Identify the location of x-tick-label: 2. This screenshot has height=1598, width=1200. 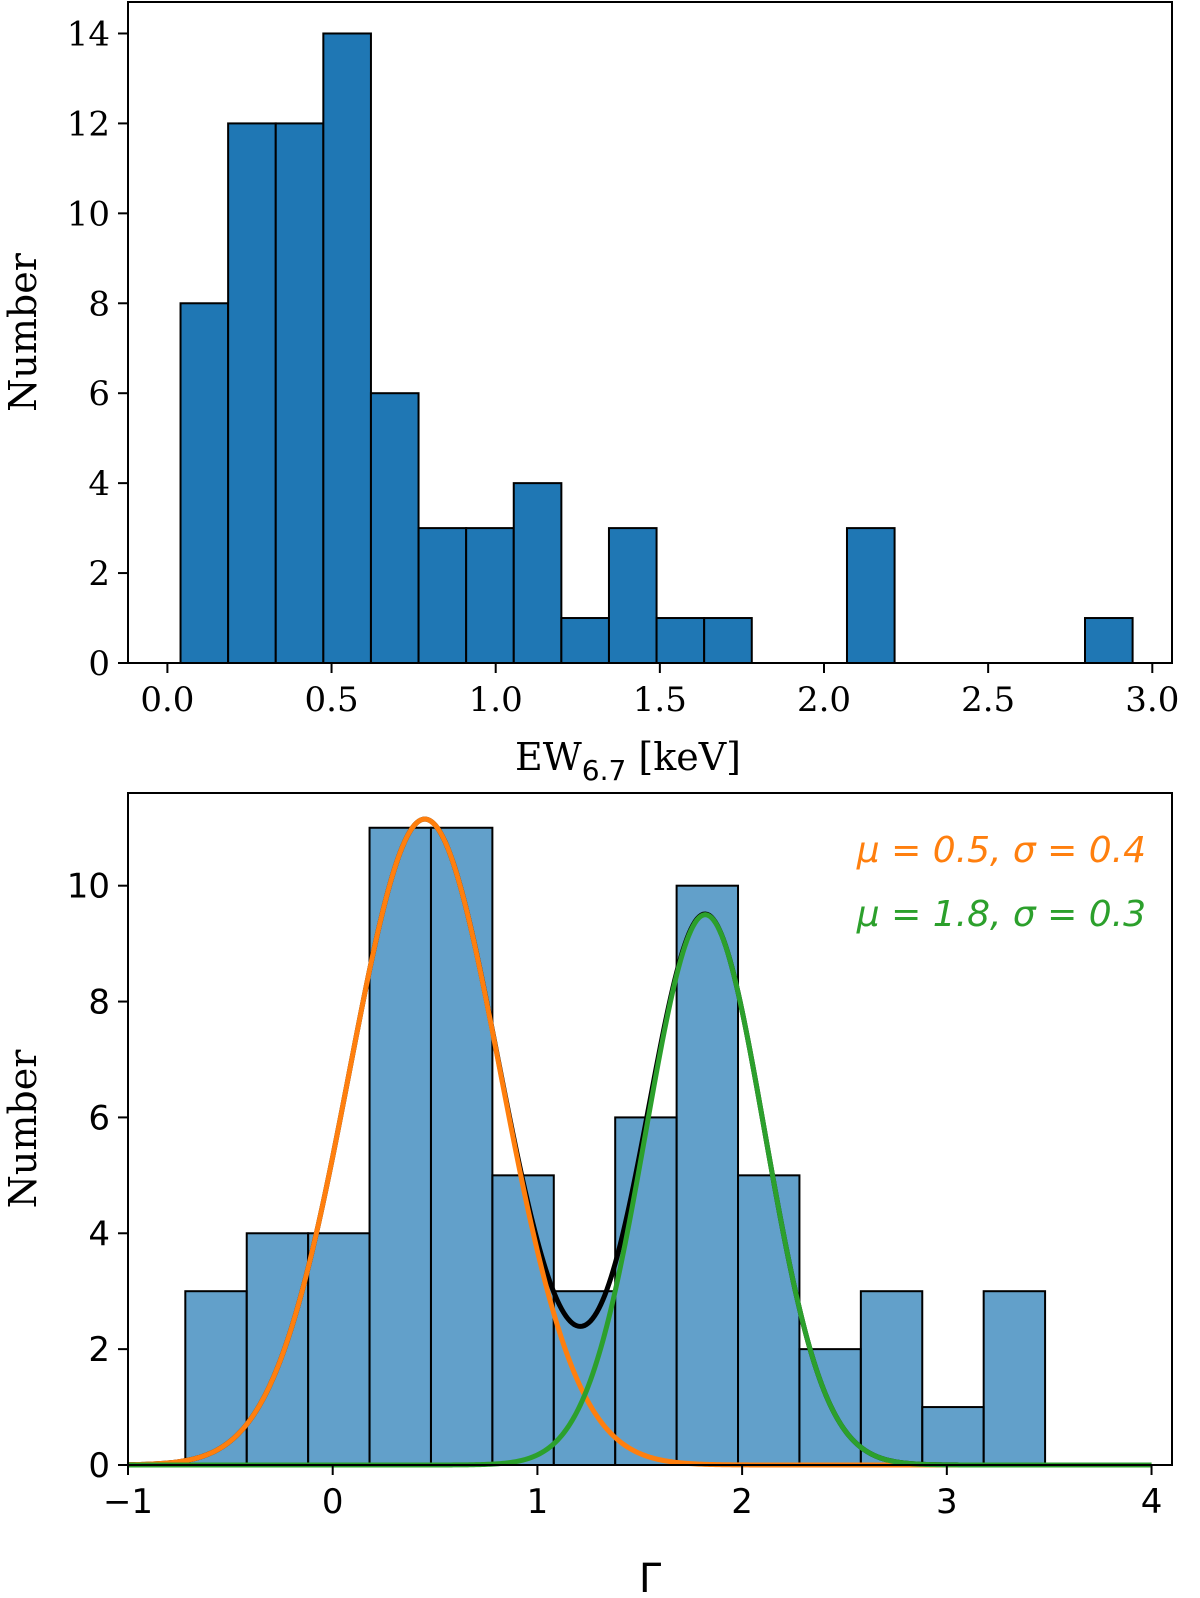
(742, 1502).